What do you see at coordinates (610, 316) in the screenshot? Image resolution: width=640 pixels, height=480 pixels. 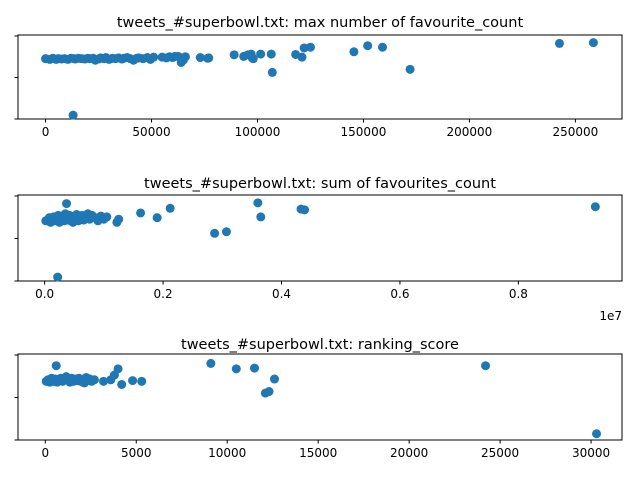 I see `x-offset-label: 1e7` at bounding box center [610, 316].